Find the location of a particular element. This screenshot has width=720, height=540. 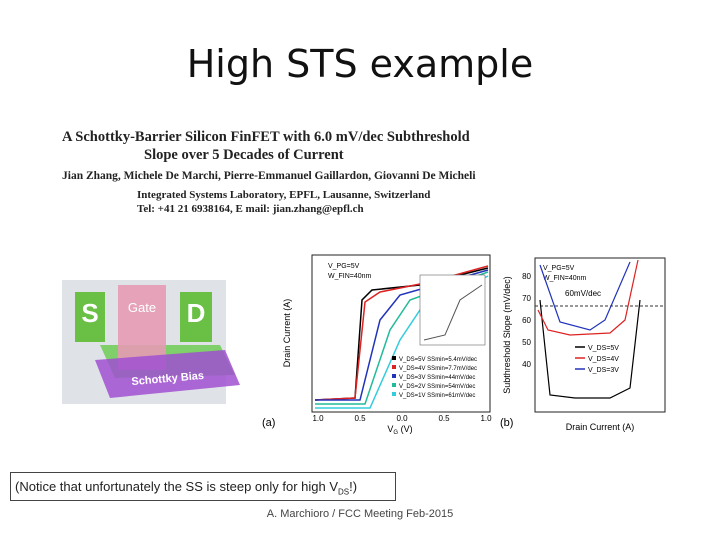

y-tick-label: 60 is located at coordinates (526, 320).